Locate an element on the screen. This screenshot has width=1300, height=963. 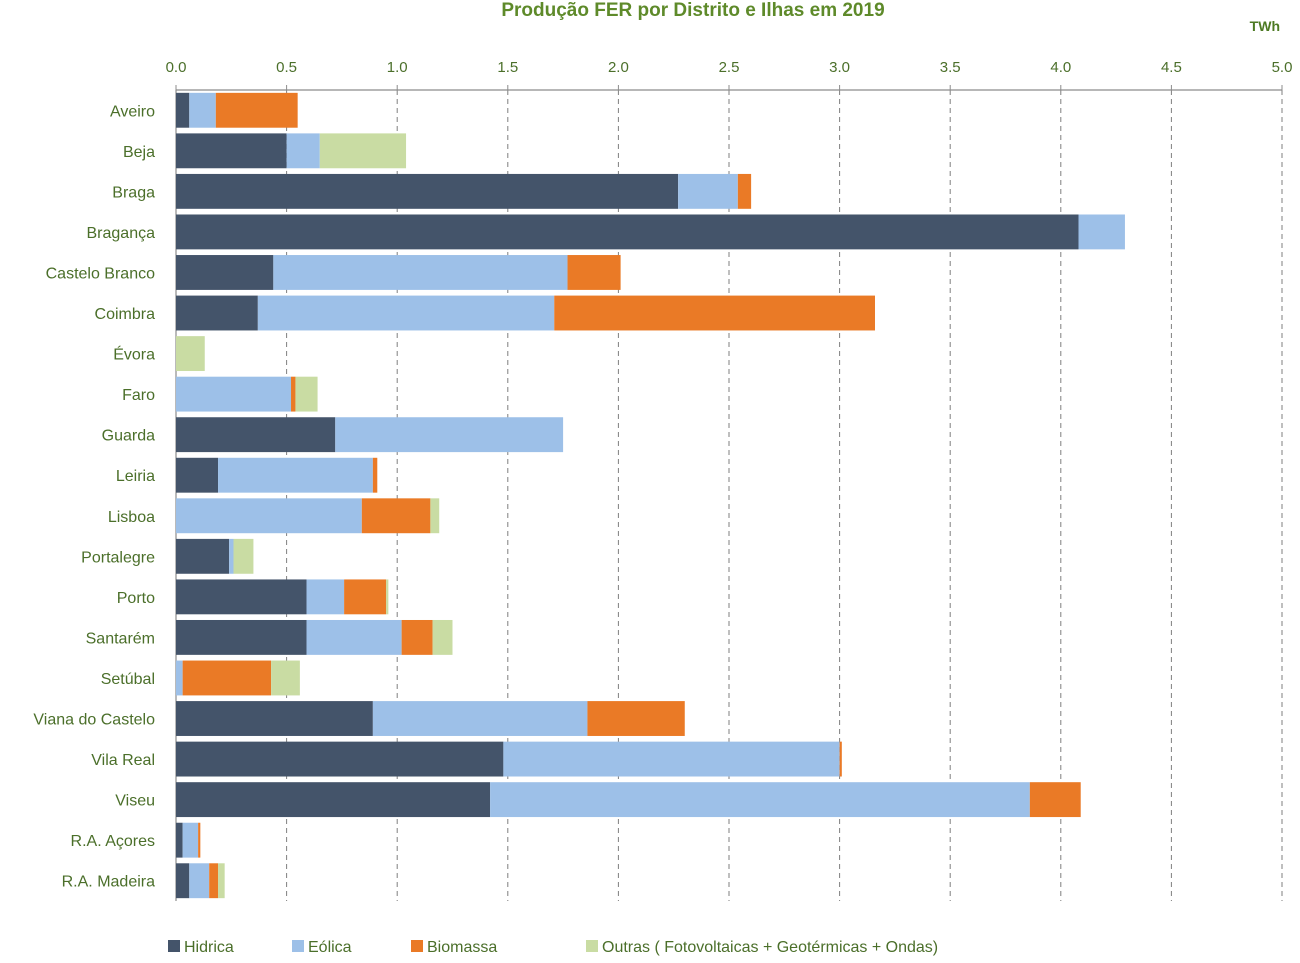
y-tick-label: Lisboa is located at coordinates (131, 517).